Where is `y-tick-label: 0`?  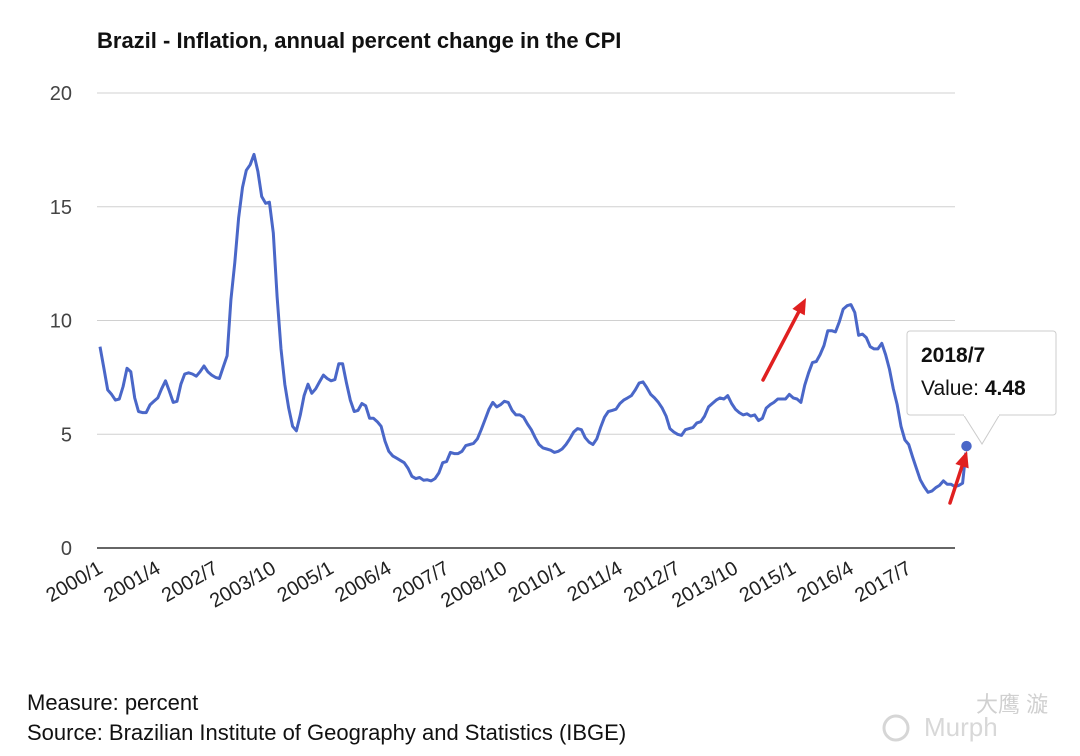
y-tick-label: 0 is located at coordinates (66, 549).